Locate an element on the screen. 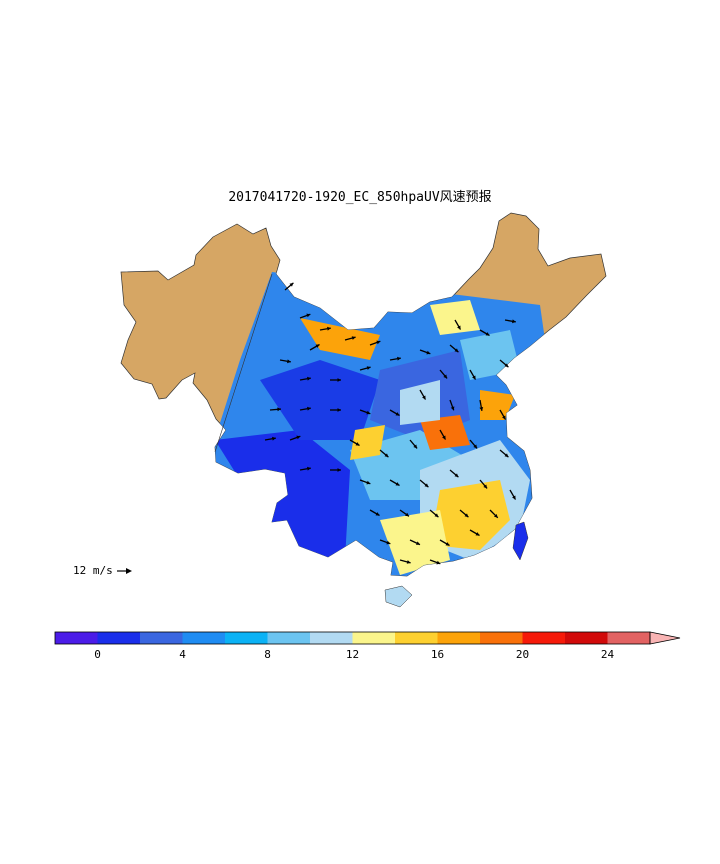  colorbar-tick-label: 8 is located at coordinates (267, 654).